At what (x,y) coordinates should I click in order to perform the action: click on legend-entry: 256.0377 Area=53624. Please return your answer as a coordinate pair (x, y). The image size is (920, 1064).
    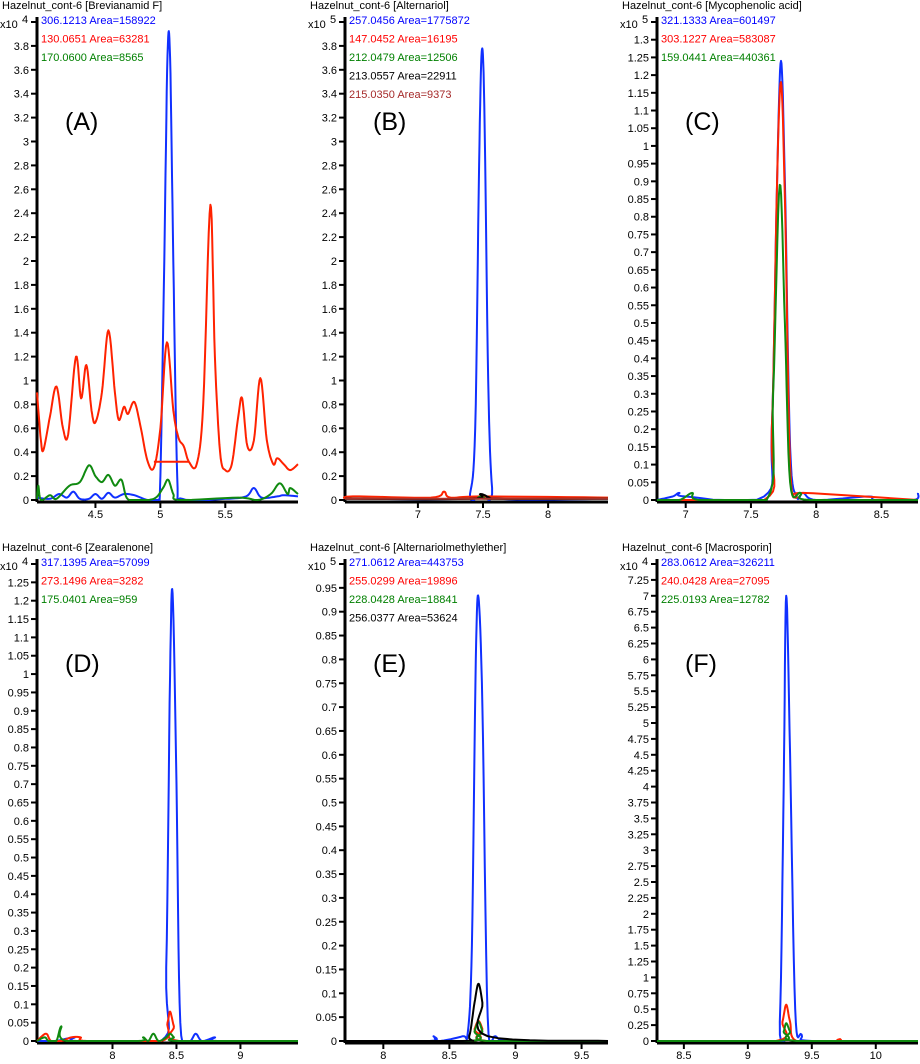
    Looking at the image, I should click on (403, 619).